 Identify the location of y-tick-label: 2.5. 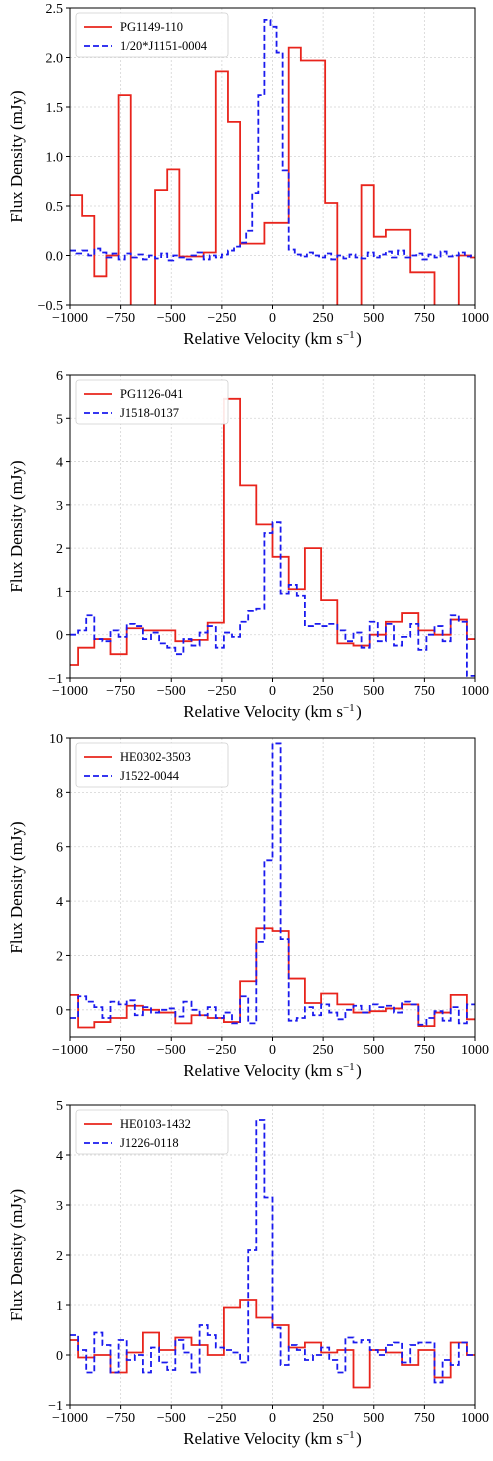
(55, 9).